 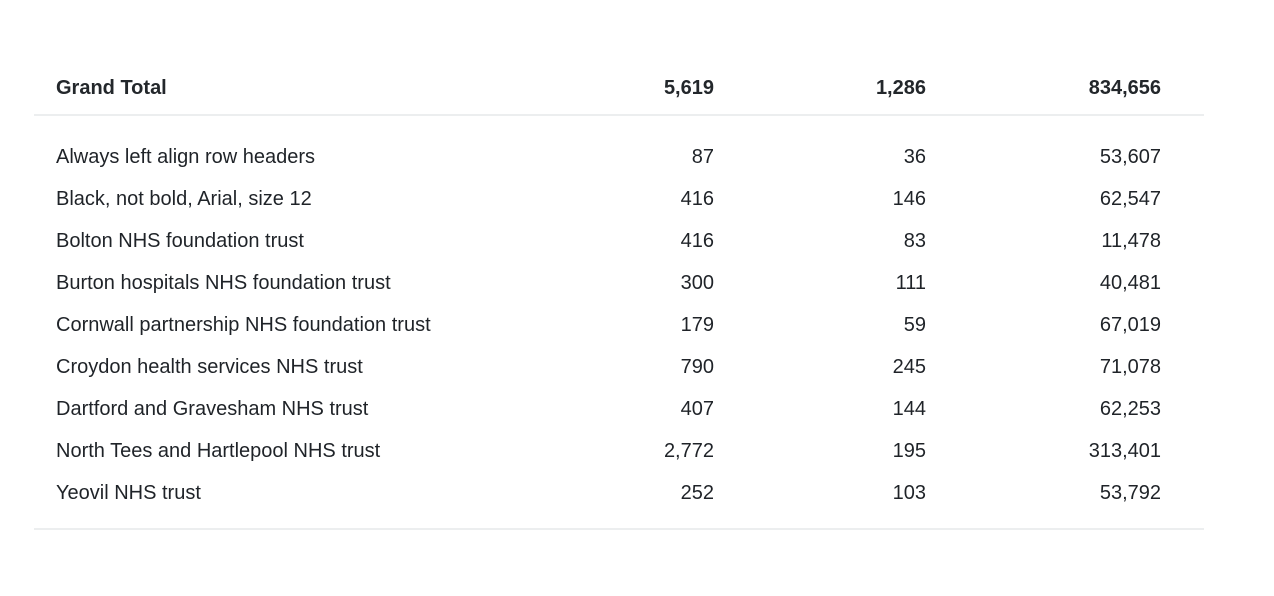 I want to click on table-row: Yeovil NHS trust 252 103 53,792, so click(x=619, y=493).